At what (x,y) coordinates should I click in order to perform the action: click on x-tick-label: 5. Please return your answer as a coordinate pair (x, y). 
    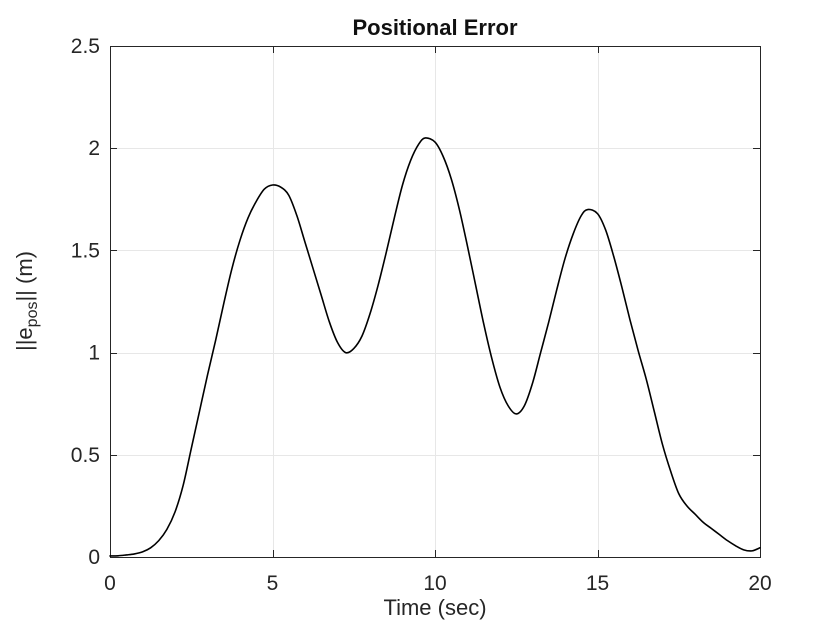
    Looking at the image, I should click on (273, 583).